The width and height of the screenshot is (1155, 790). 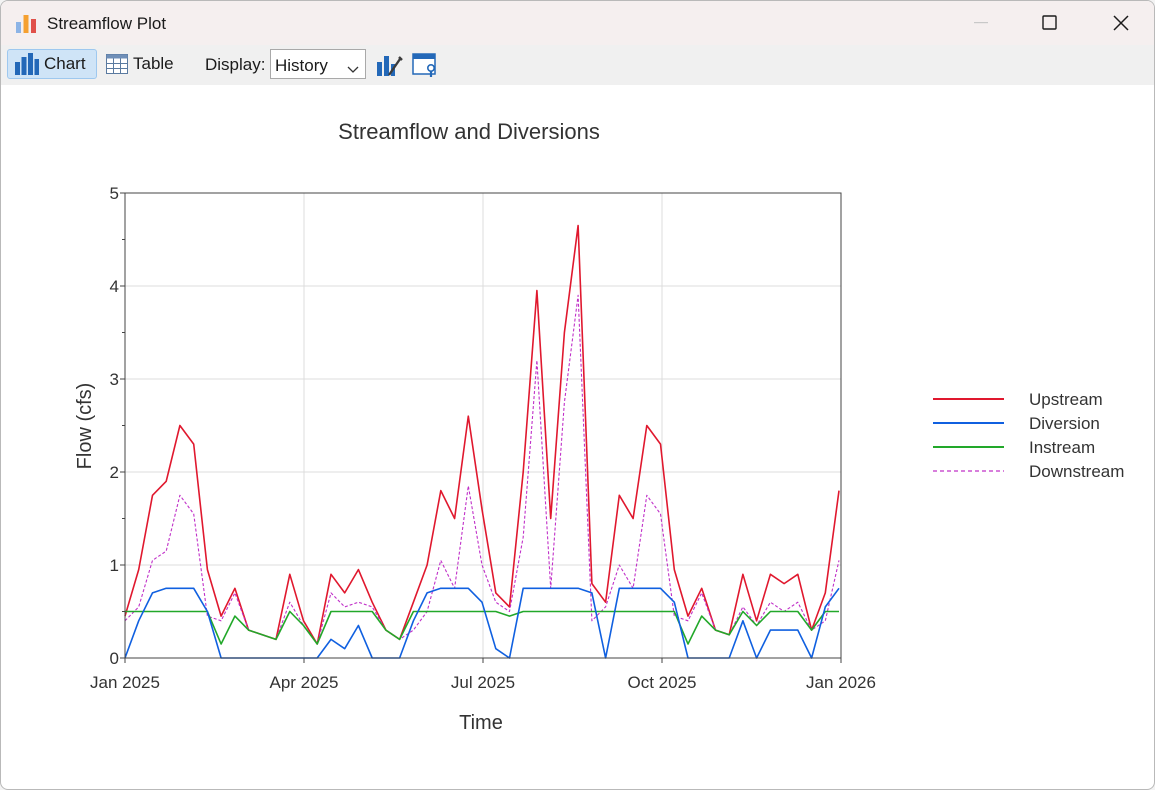 I want to click on chart-properties-icon, so click(x=389, y=65).